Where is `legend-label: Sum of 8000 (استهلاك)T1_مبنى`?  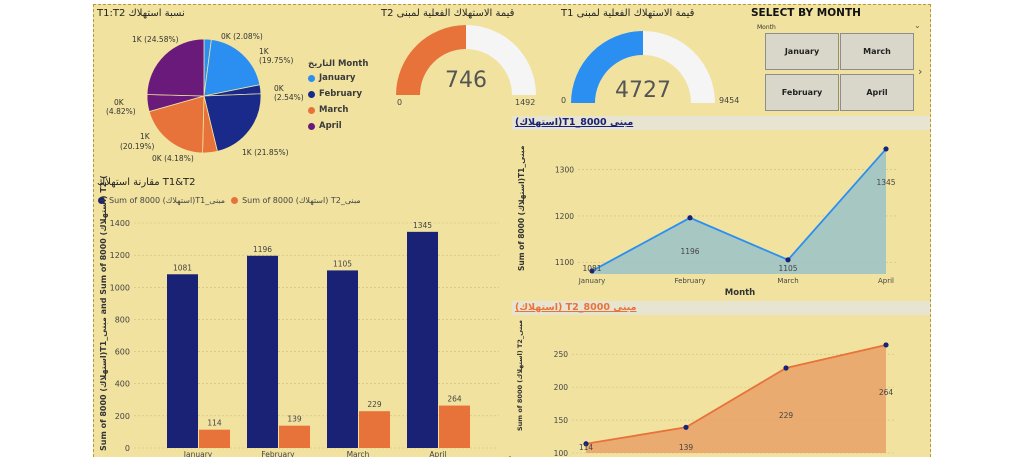 legend-label: Sum of 8000 (استهلاك)T1_مبنى is located at coordinates (167, 200).